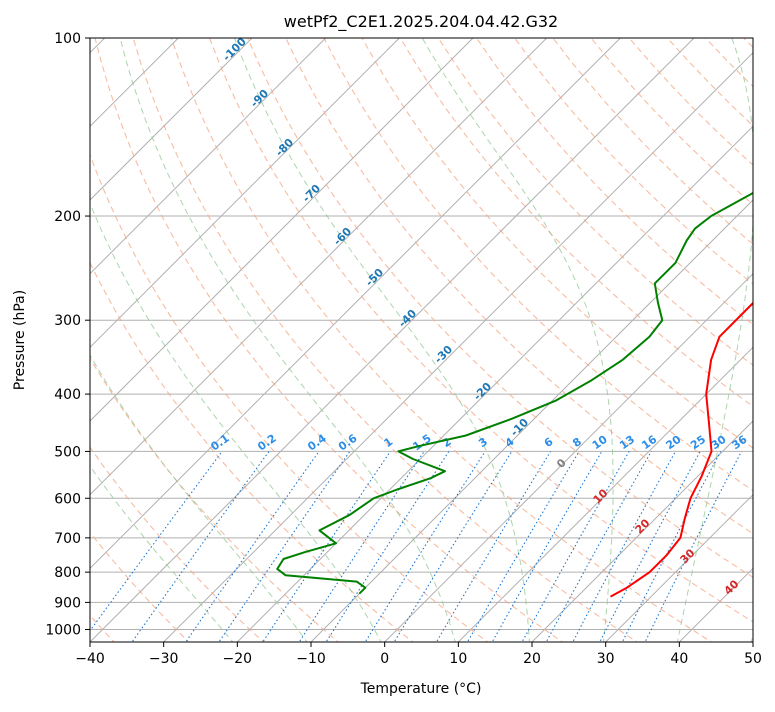 This screenshot has height=712, width=775. What do you see at coordinates (679, 659) in the screenshot?
I see `x-tick-label: 40` at bounding box center [679, 659].